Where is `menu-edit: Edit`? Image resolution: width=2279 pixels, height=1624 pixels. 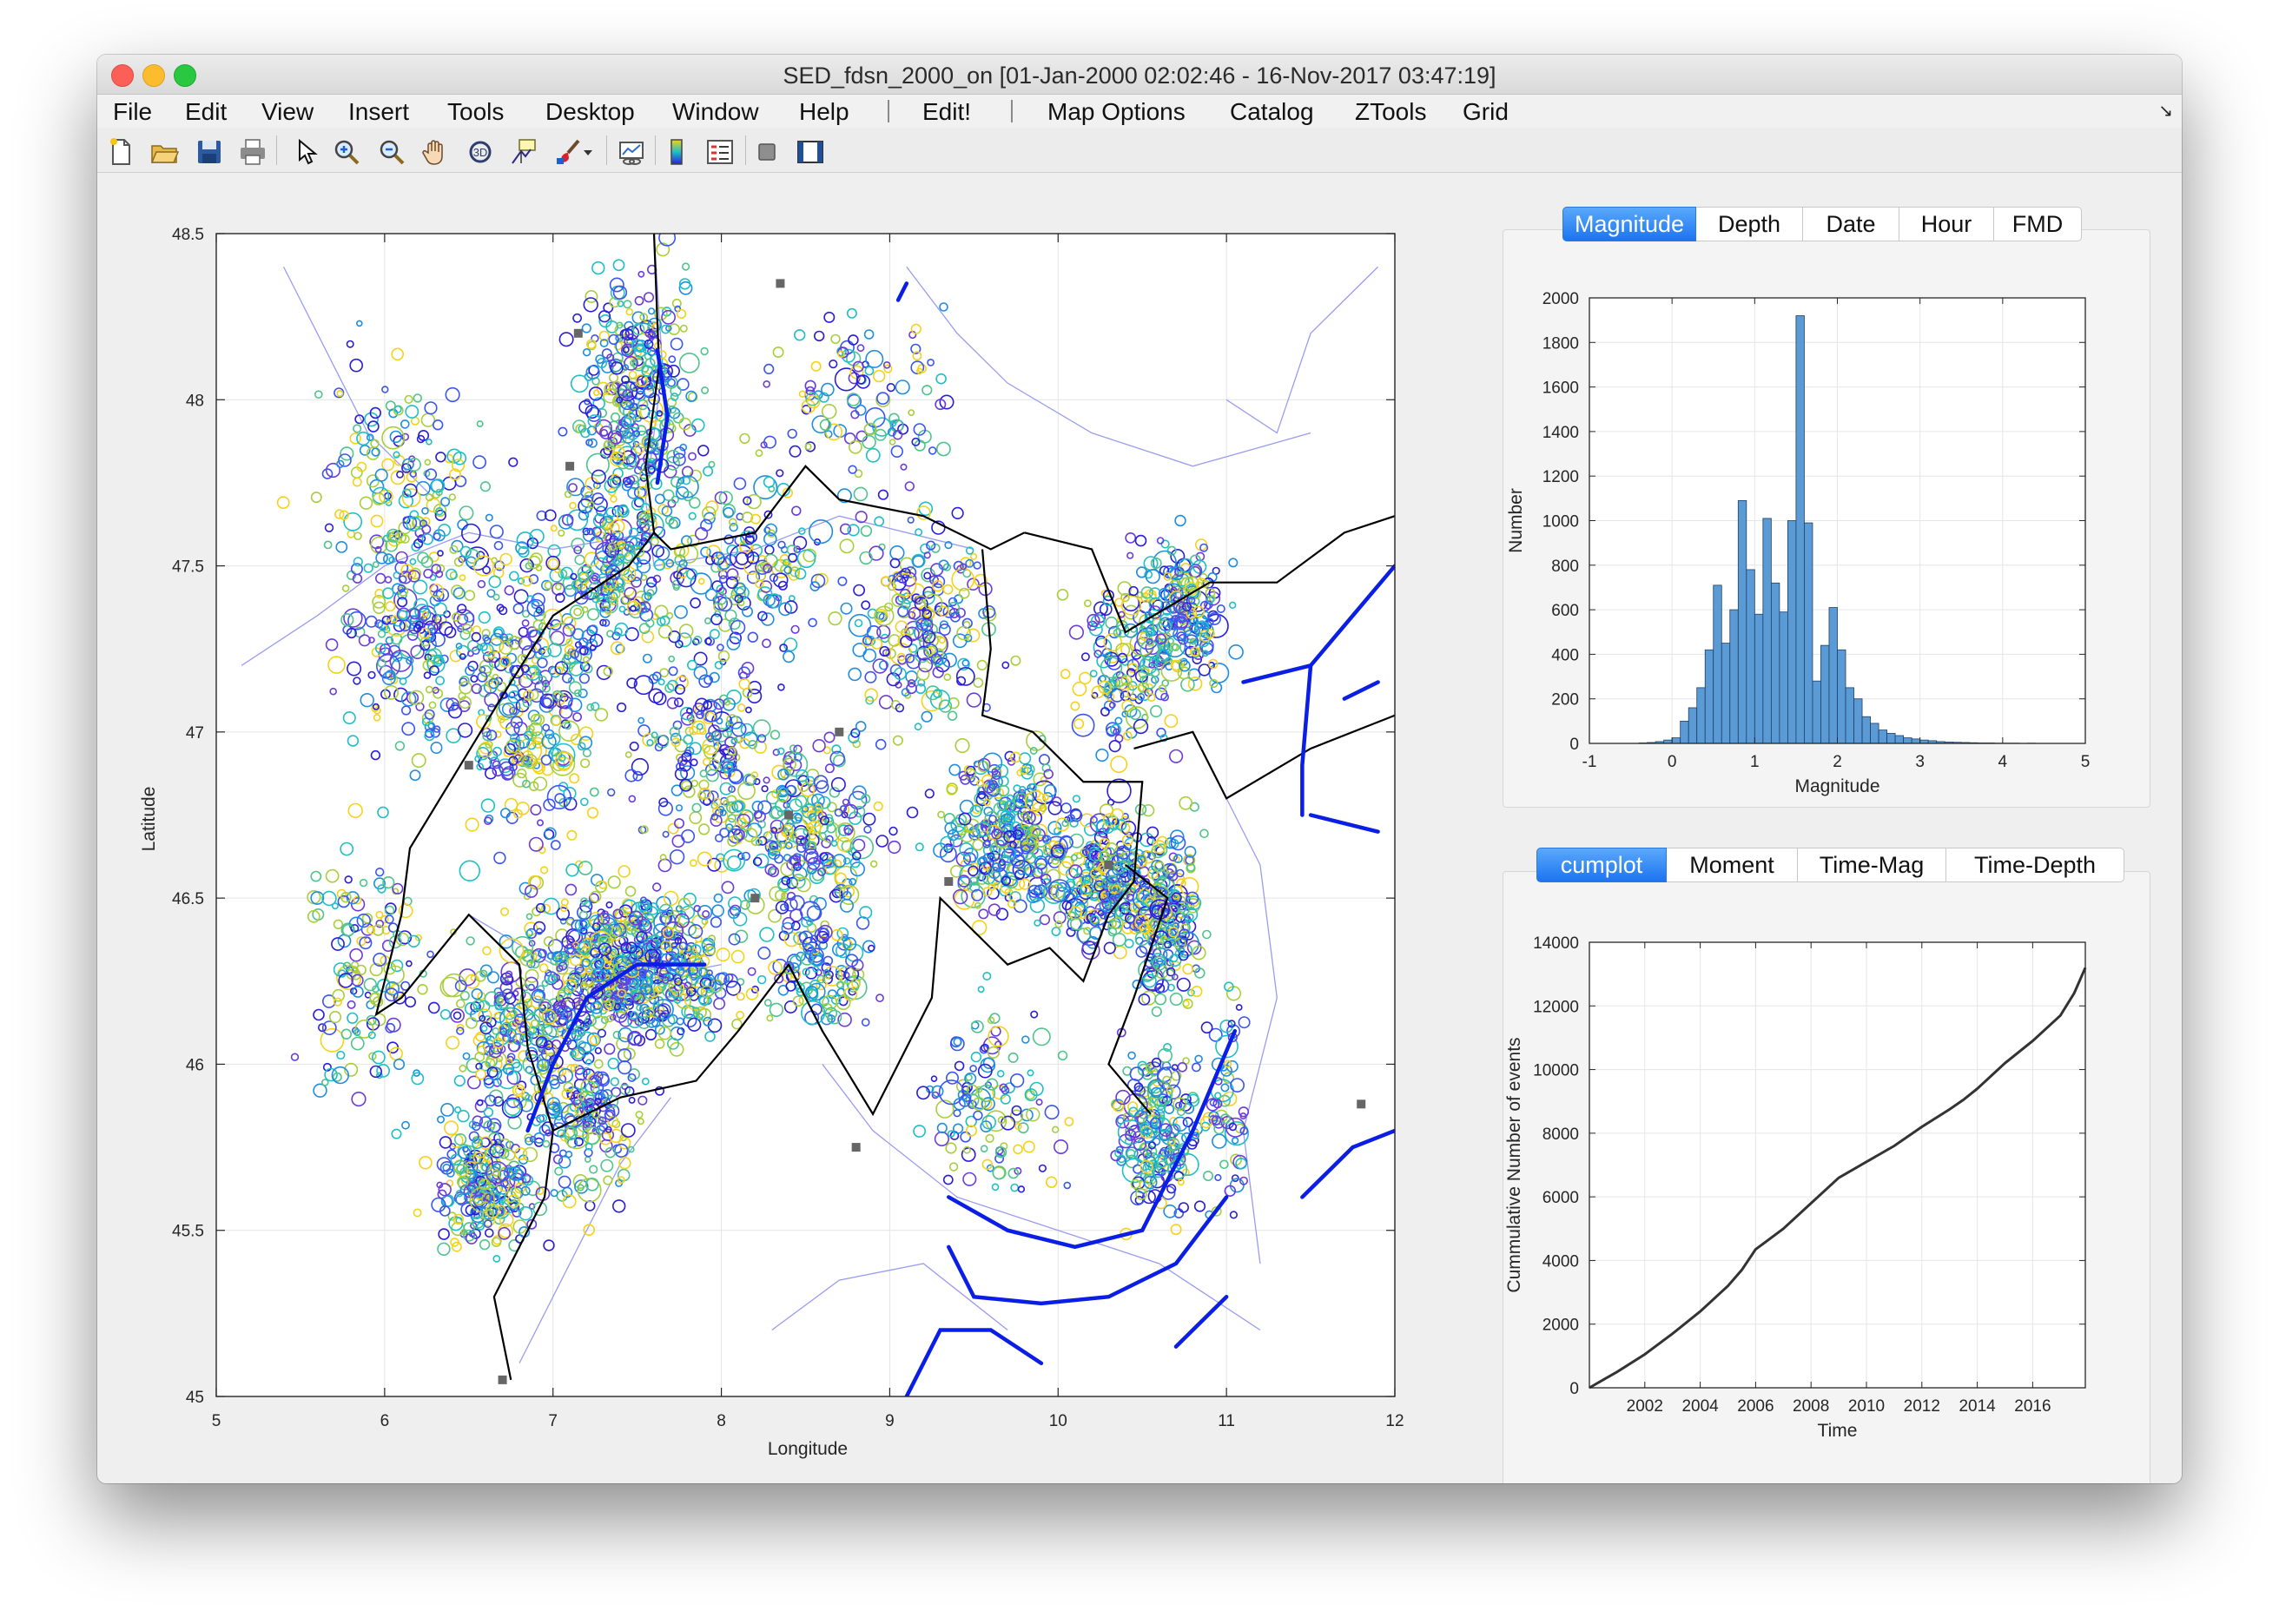 menu-edit: Edit is located at coordinates (206, 111).